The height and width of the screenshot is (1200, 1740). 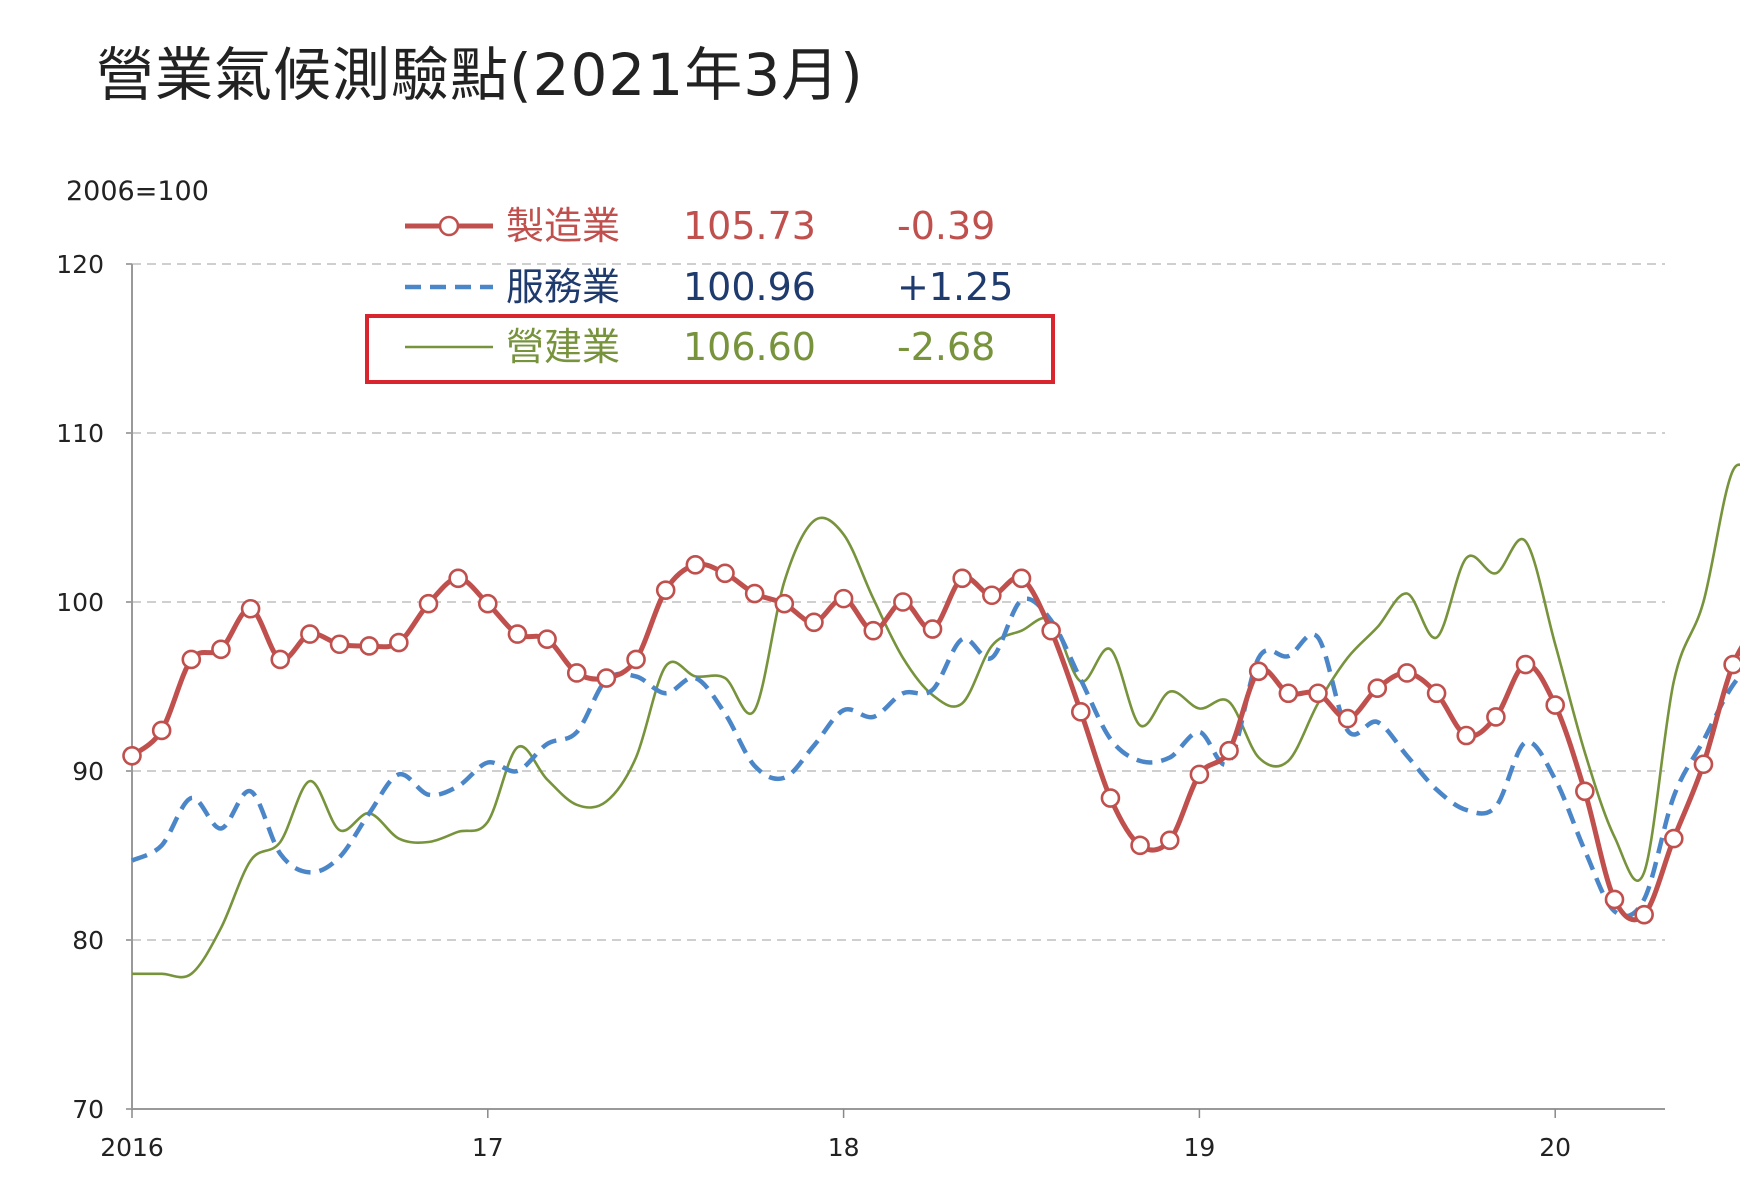 I want to click on legend-series-name: 製造業, so click(x=563, y=226).